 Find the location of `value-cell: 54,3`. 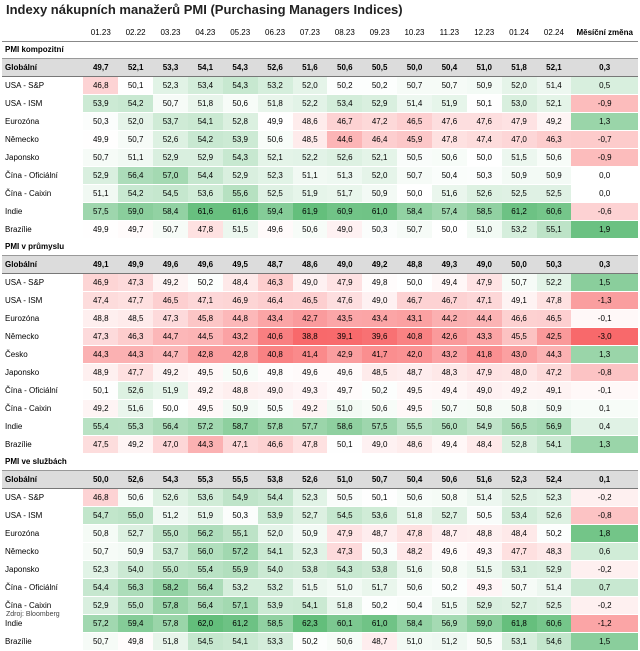

value-cell: 54,3 is located at coordinates (240, 67).